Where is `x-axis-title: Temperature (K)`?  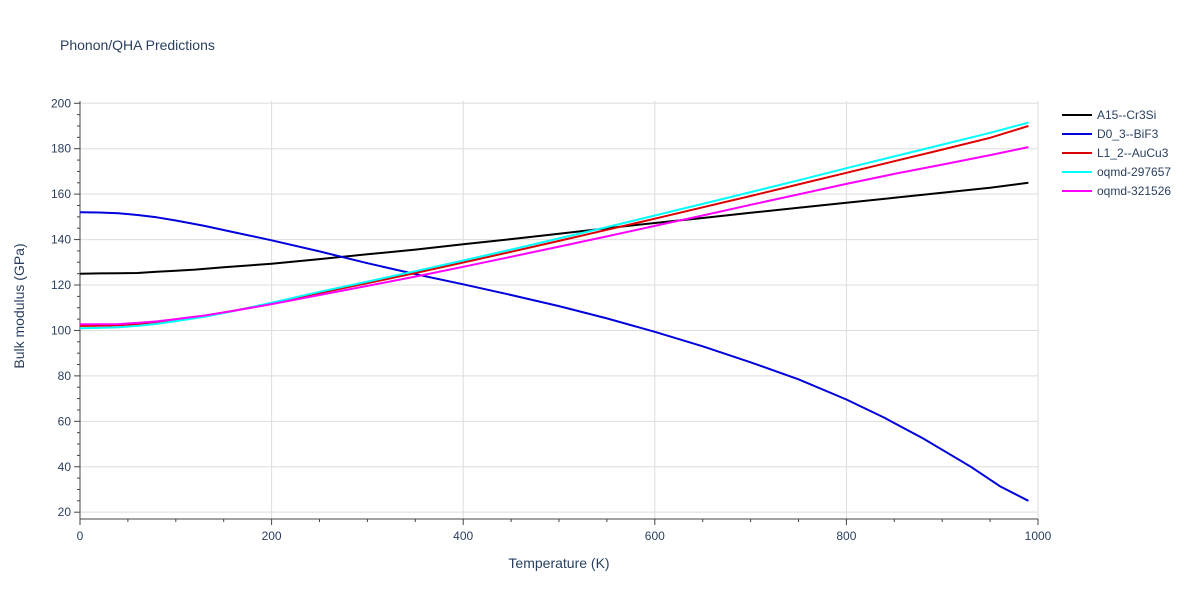 x-axis-title: Temperature (K) is located at coordinates (558, 563).